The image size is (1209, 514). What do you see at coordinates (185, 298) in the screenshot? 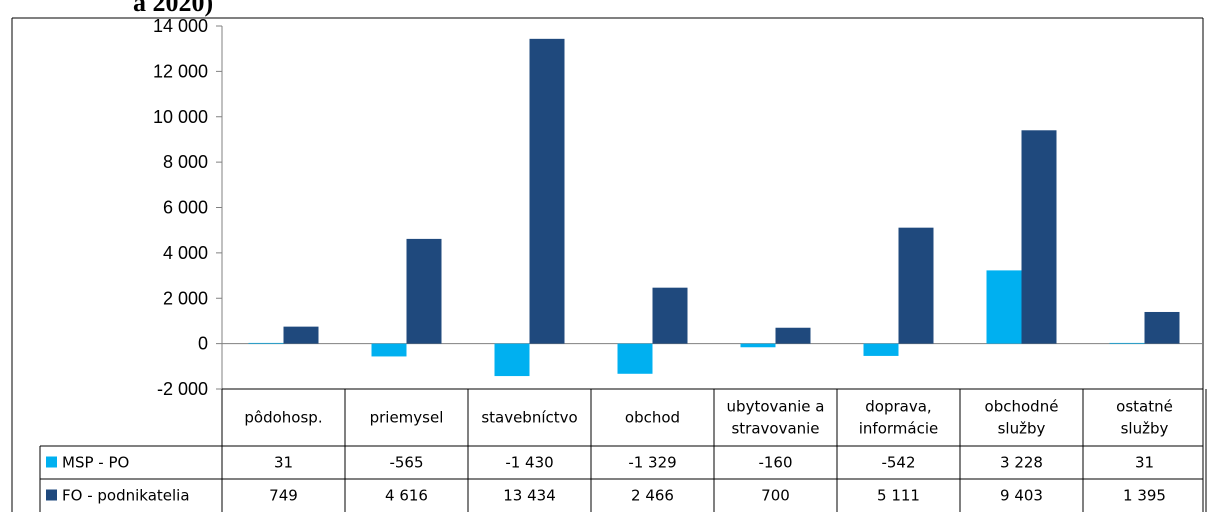
I see `y-tick-label: 2 000` at bounding box center [185, 298].